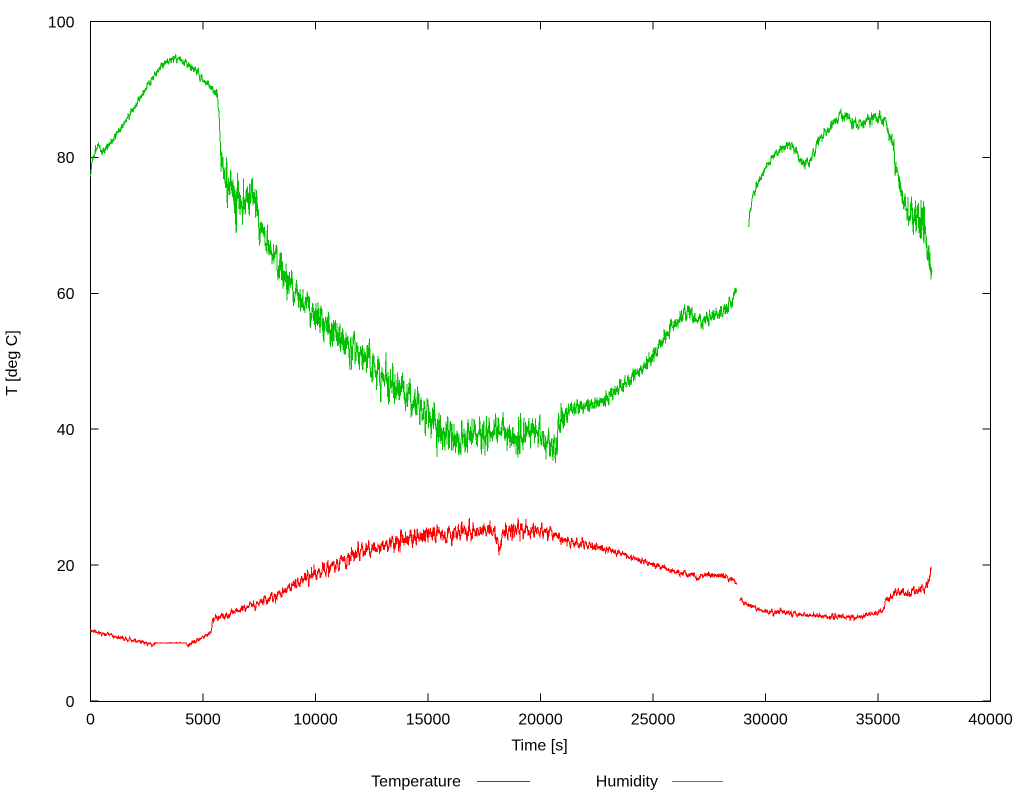 This screenshot has width=1024, height=800. Describe the element at coordinates (203, 720) in the screenshot. I see `svg-text: 5000` at that location.